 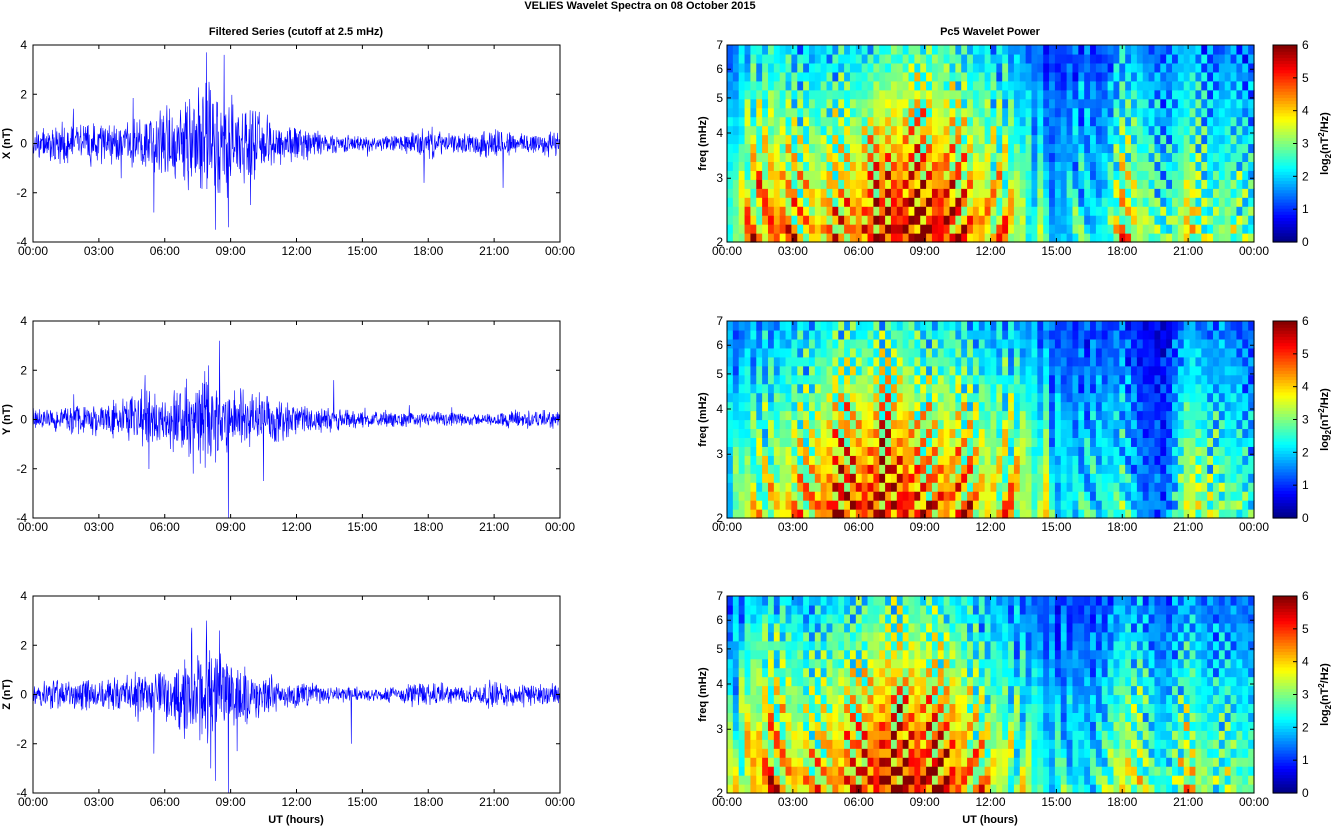 I want to click on x-tick-label: 00:00, so click(x=33, y=251).